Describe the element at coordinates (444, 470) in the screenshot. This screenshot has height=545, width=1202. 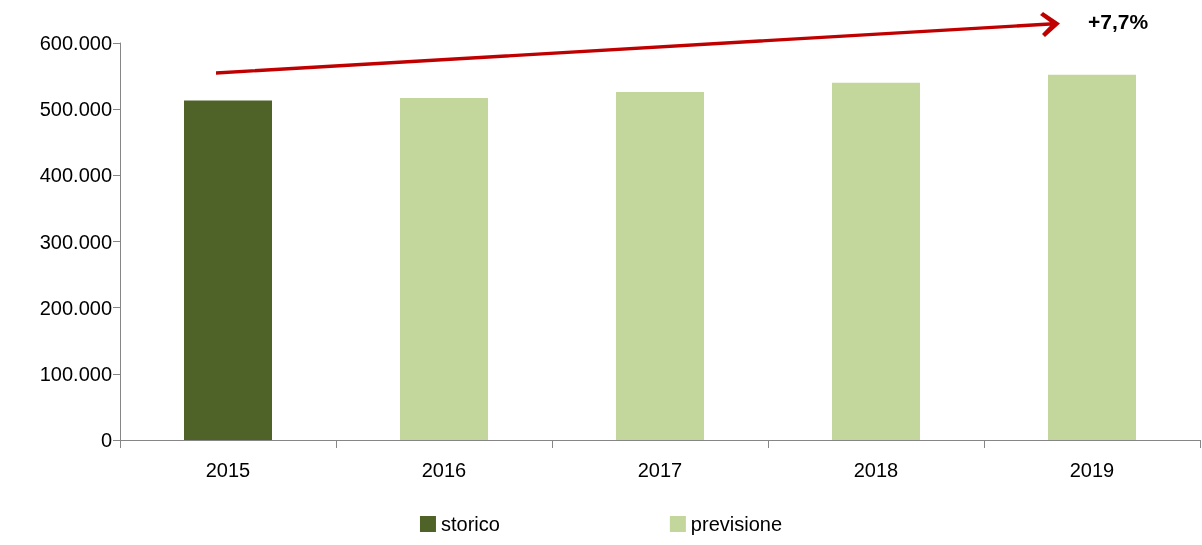
I see `x-tick-label: 2016` at that location.